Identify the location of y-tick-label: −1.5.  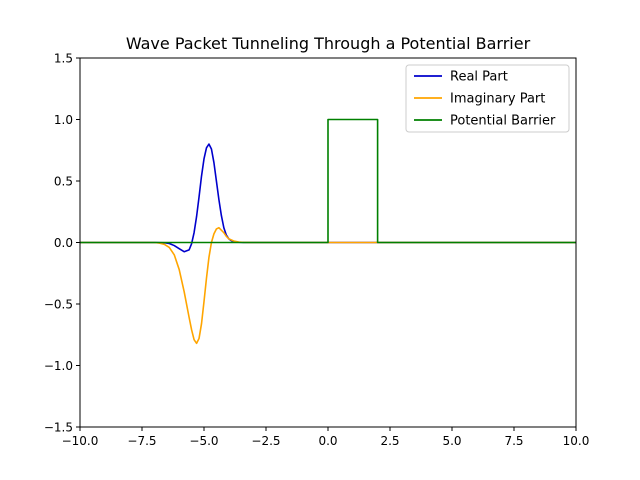
(58, 428).